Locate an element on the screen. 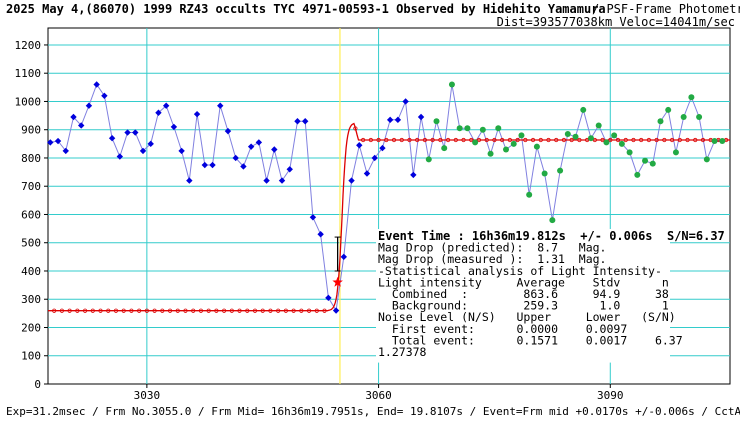 This screenshot has height=425, width=740. y-tick-label: 600 is located at coordinates (31, 214).